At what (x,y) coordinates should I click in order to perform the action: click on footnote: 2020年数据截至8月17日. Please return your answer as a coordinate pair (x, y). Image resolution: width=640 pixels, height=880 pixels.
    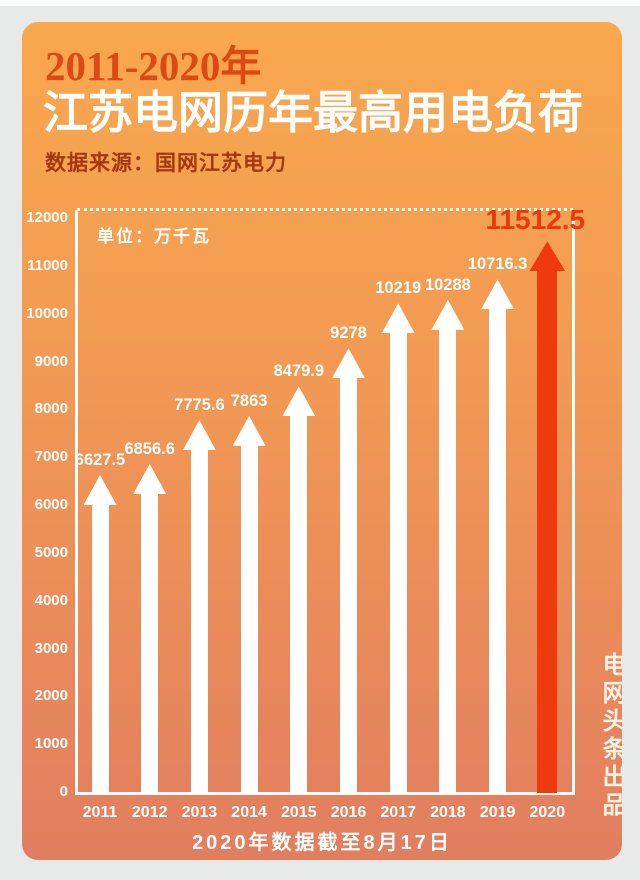
    Looking at the image, I should click on (322, 843).